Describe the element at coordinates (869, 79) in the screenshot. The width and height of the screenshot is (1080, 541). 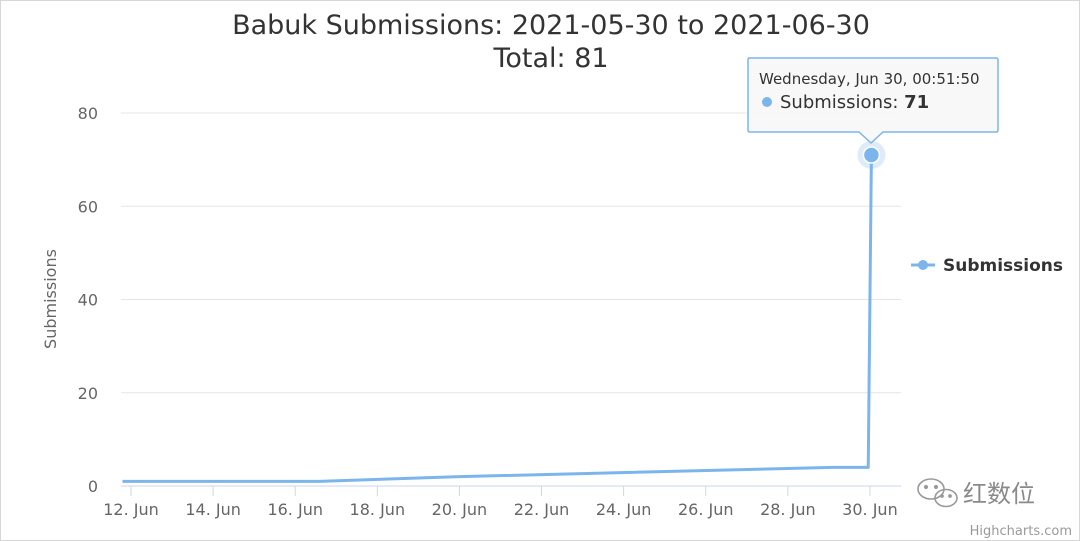
I see `tooltip-header: Wednesday, Jun 30, 00:51:50` at that location.